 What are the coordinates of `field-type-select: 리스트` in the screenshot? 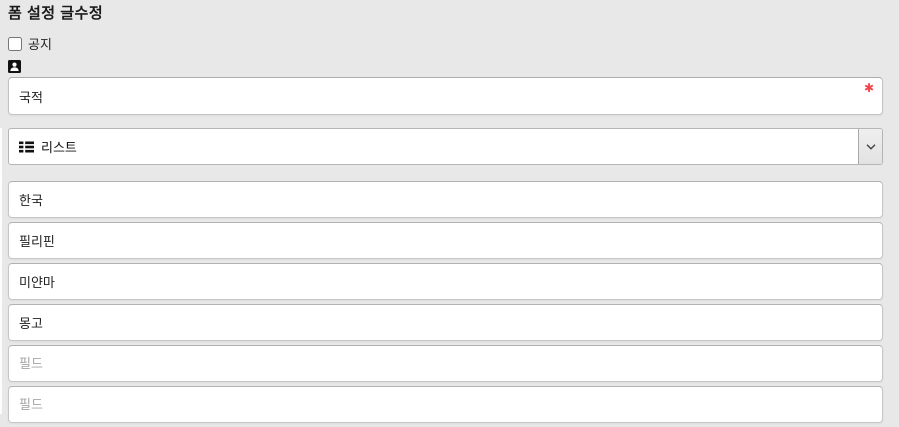 It's located at (445, 146).